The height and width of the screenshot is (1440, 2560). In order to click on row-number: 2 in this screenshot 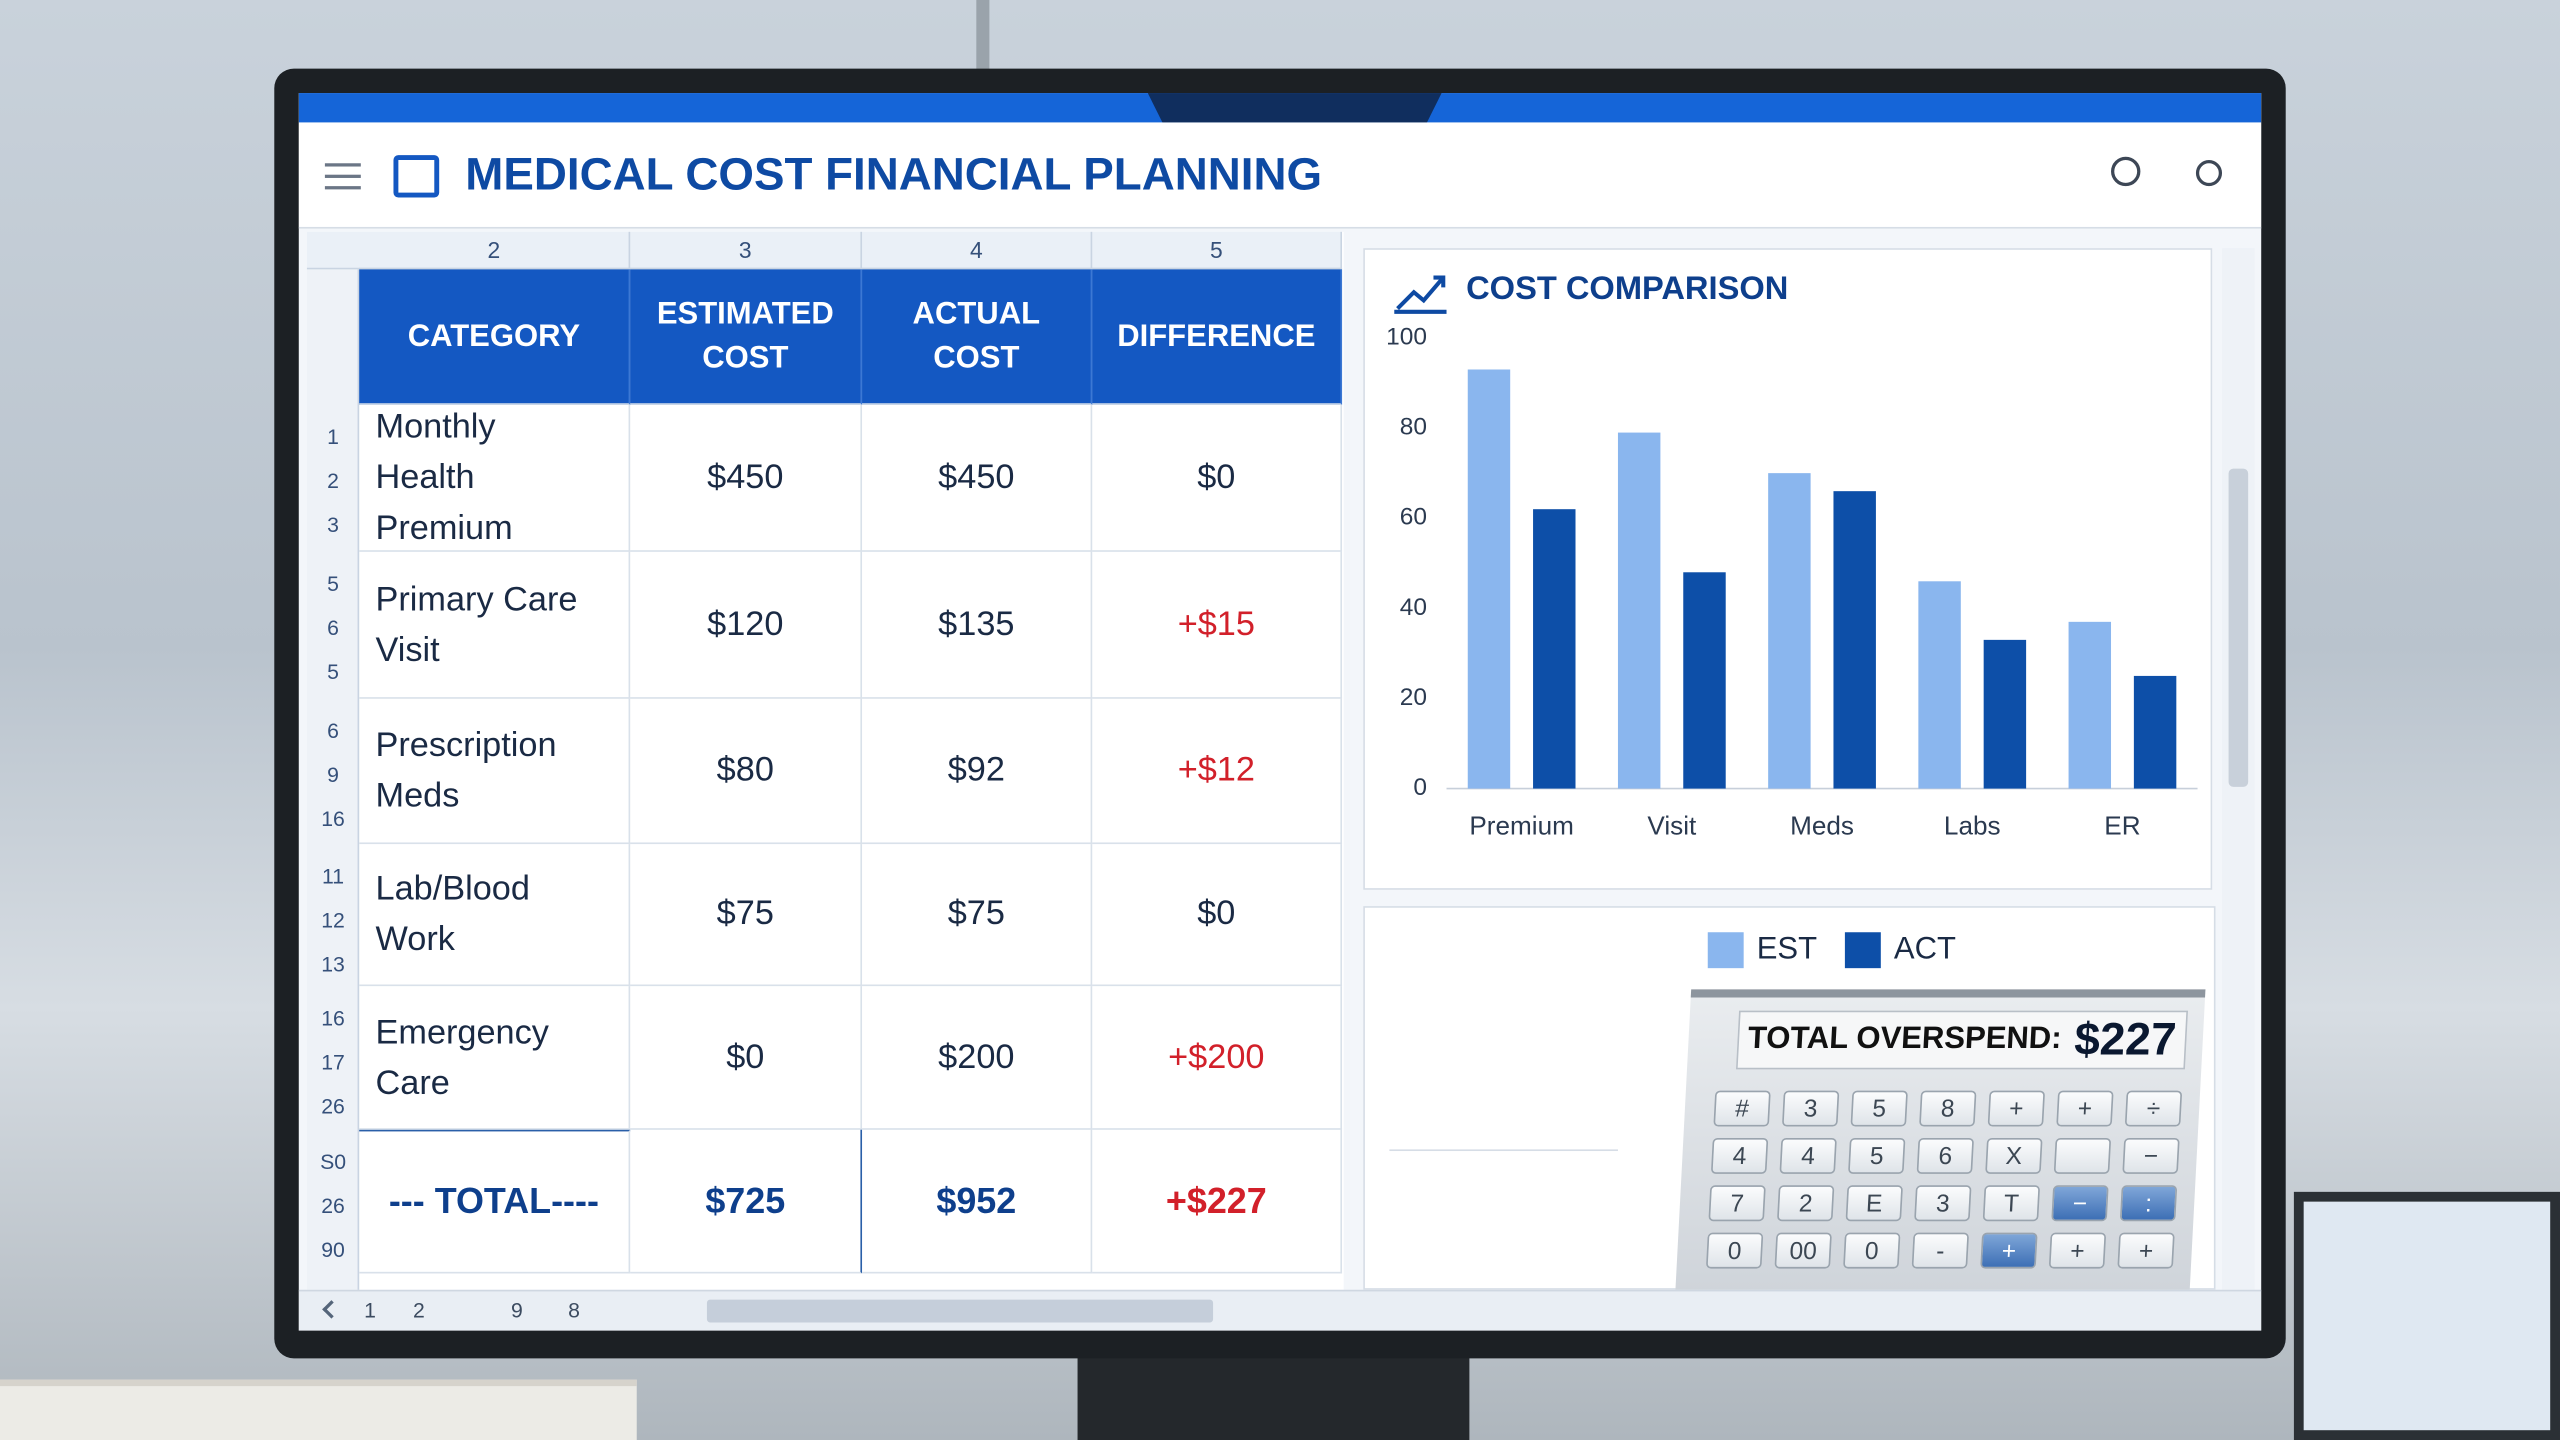, I will do `click(333, 481)`.